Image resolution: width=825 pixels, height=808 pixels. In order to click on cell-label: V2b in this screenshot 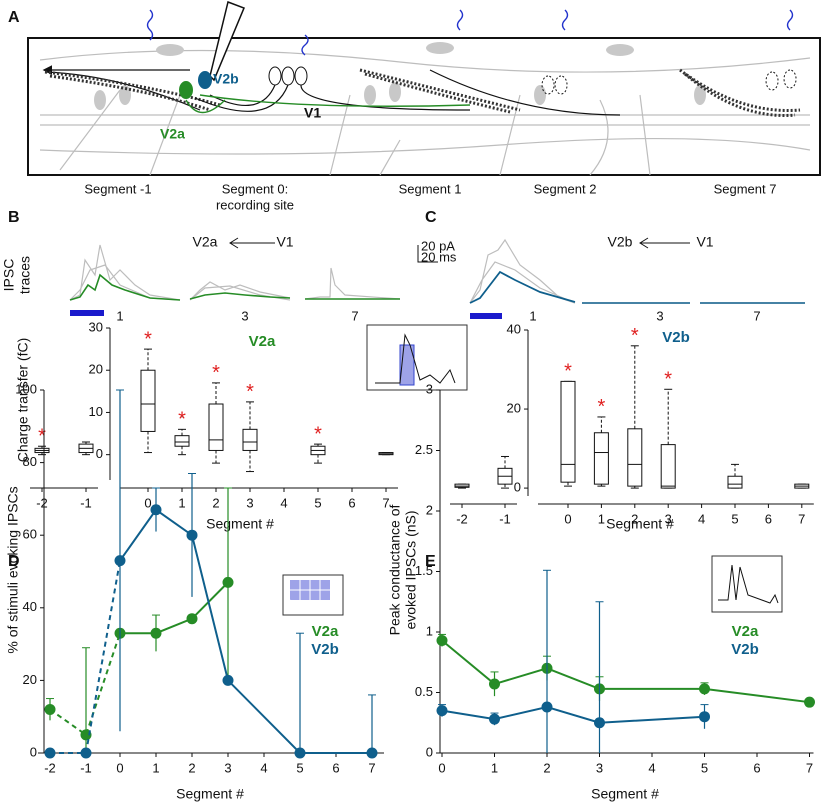, I will do `click(226, 79)`.